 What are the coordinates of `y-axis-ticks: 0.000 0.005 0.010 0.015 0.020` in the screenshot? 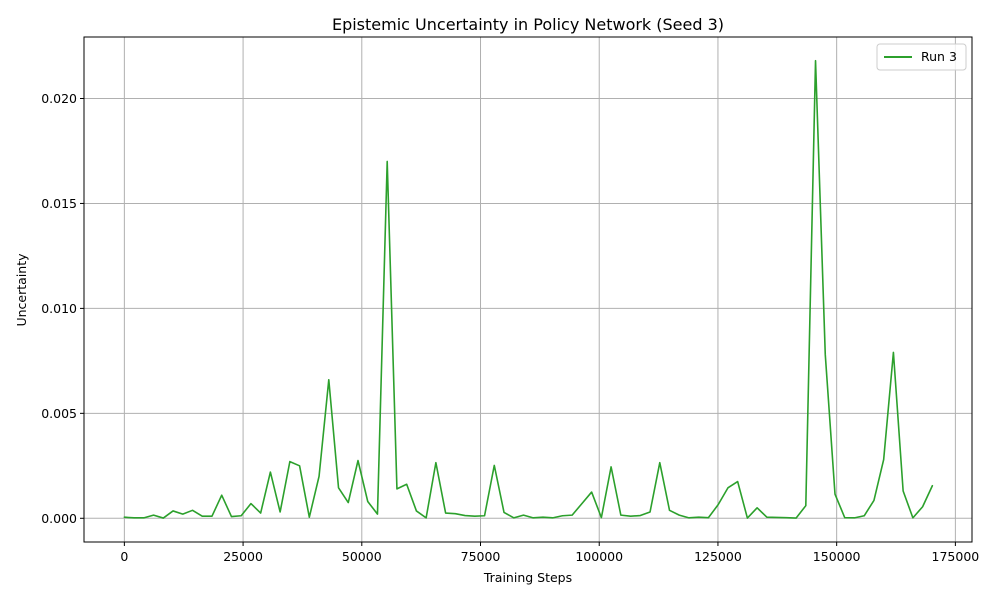 It's located at (62, 308).